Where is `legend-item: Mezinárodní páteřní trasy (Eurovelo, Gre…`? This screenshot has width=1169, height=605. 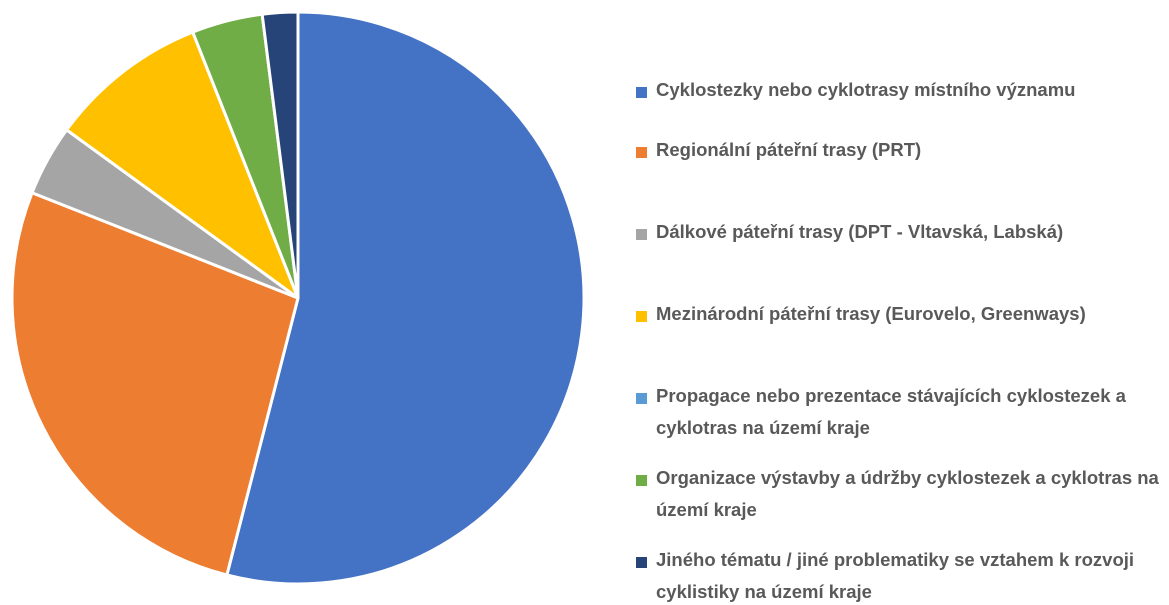 legend-item: Mezinárodní páteřní trasy (Eurovelo, Gre… is located at coordinates (901, 316).